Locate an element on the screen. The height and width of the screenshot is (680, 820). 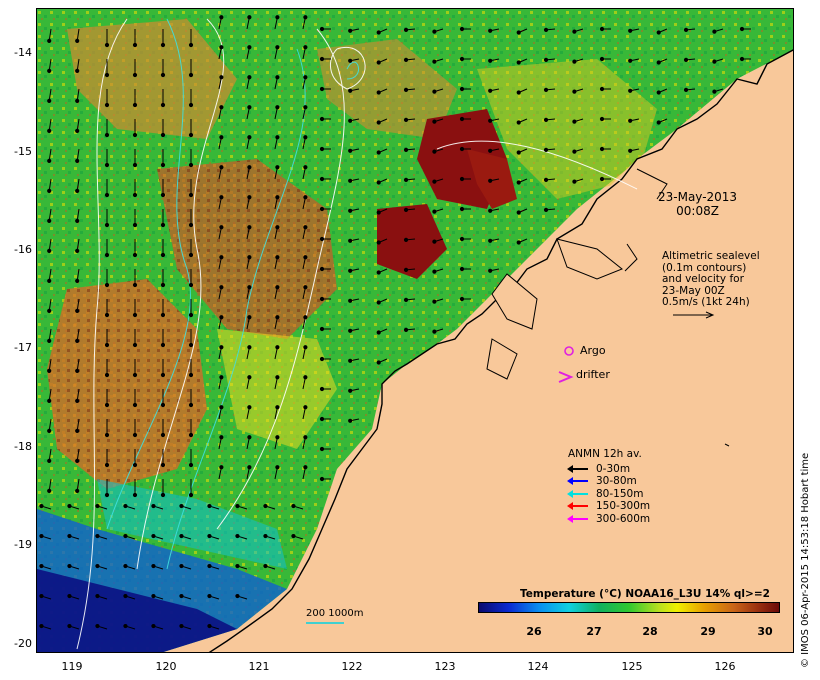
lon-tick: 123 is located at coordinates (445, 666).